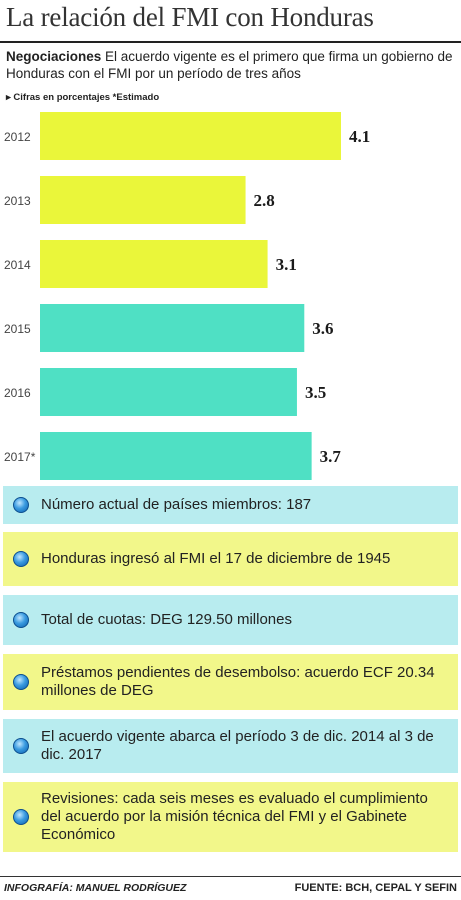 This screenshot has height=900, width=461. Describe the element at coordinates (95, 888) in the screenshot. I see `credit-text: INFOGRAFÍA: MANUEL RODRÍGUEZ` at that location.